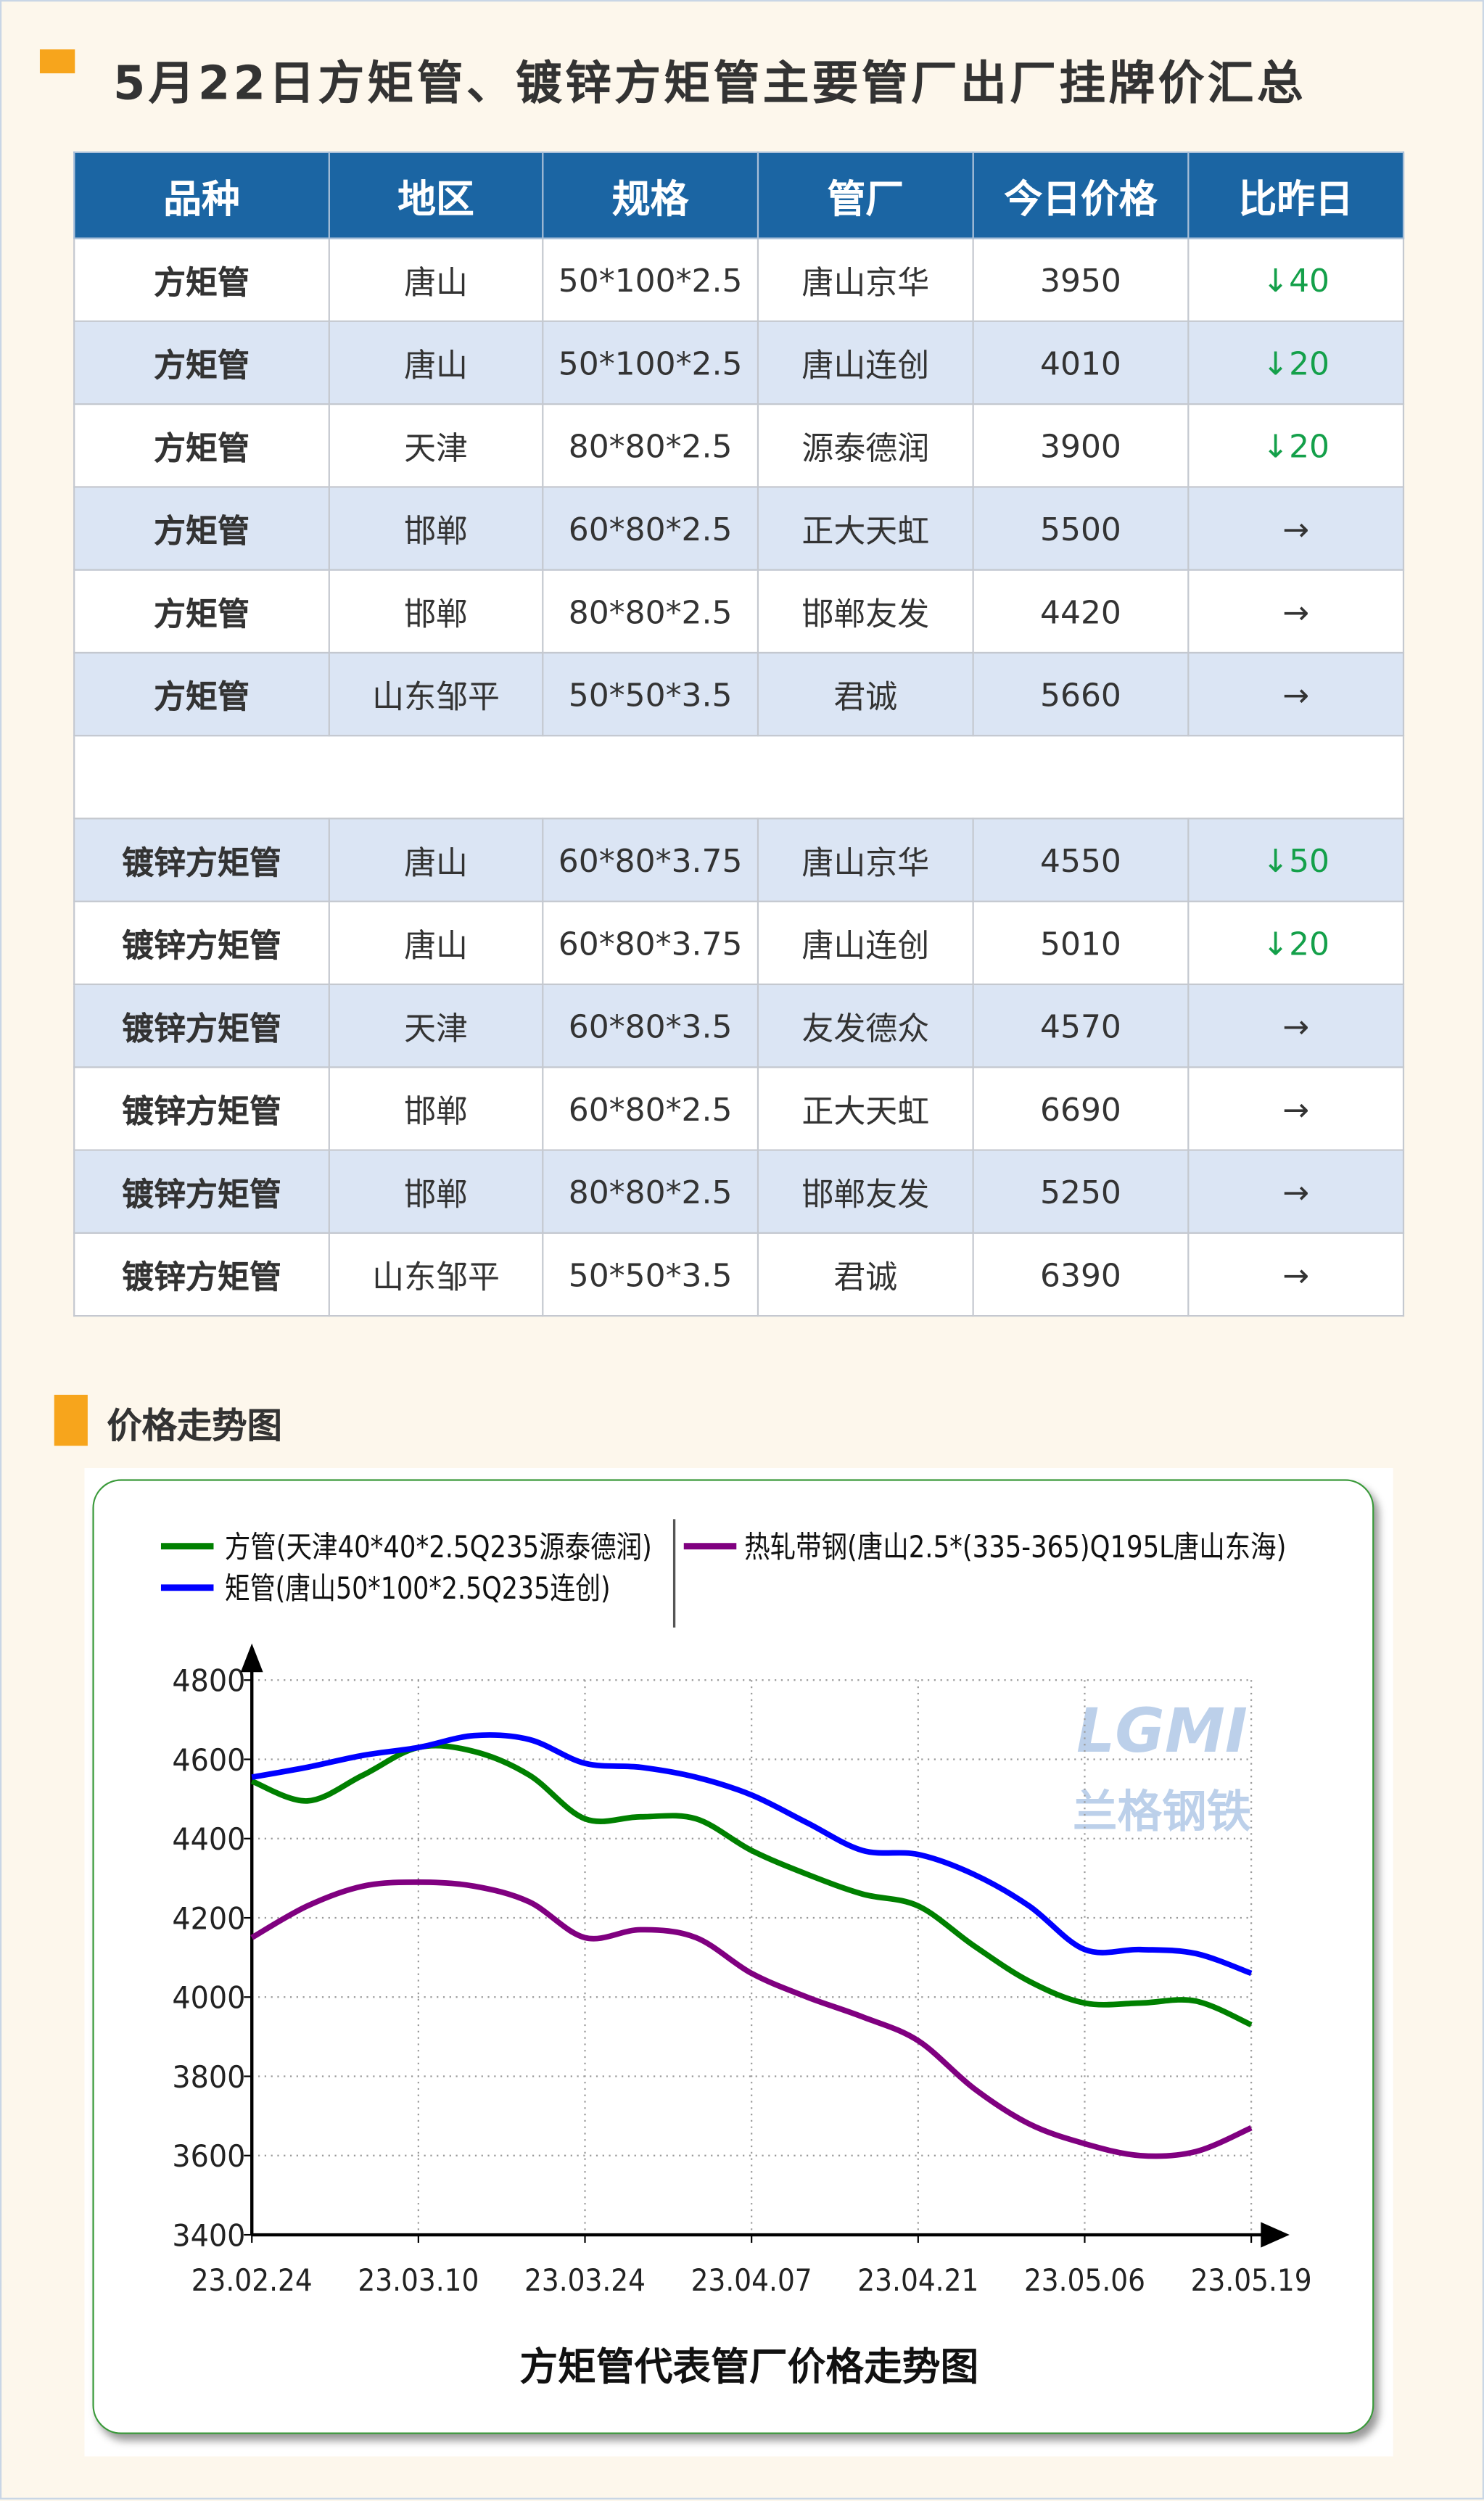  I want to click on watermark-text: 兰格钢铁, so click(1162, 1811).